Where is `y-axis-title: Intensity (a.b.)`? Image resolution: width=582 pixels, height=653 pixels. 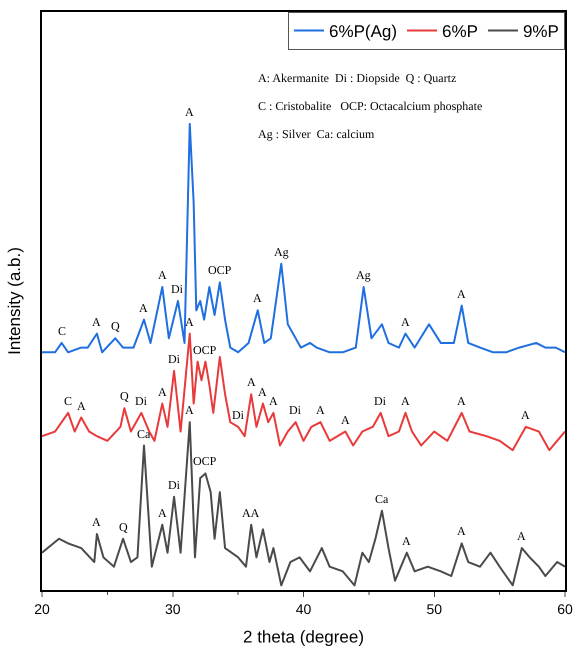
y-axis-title: Intensity (a.b.) is located at coordinates (14, 301).